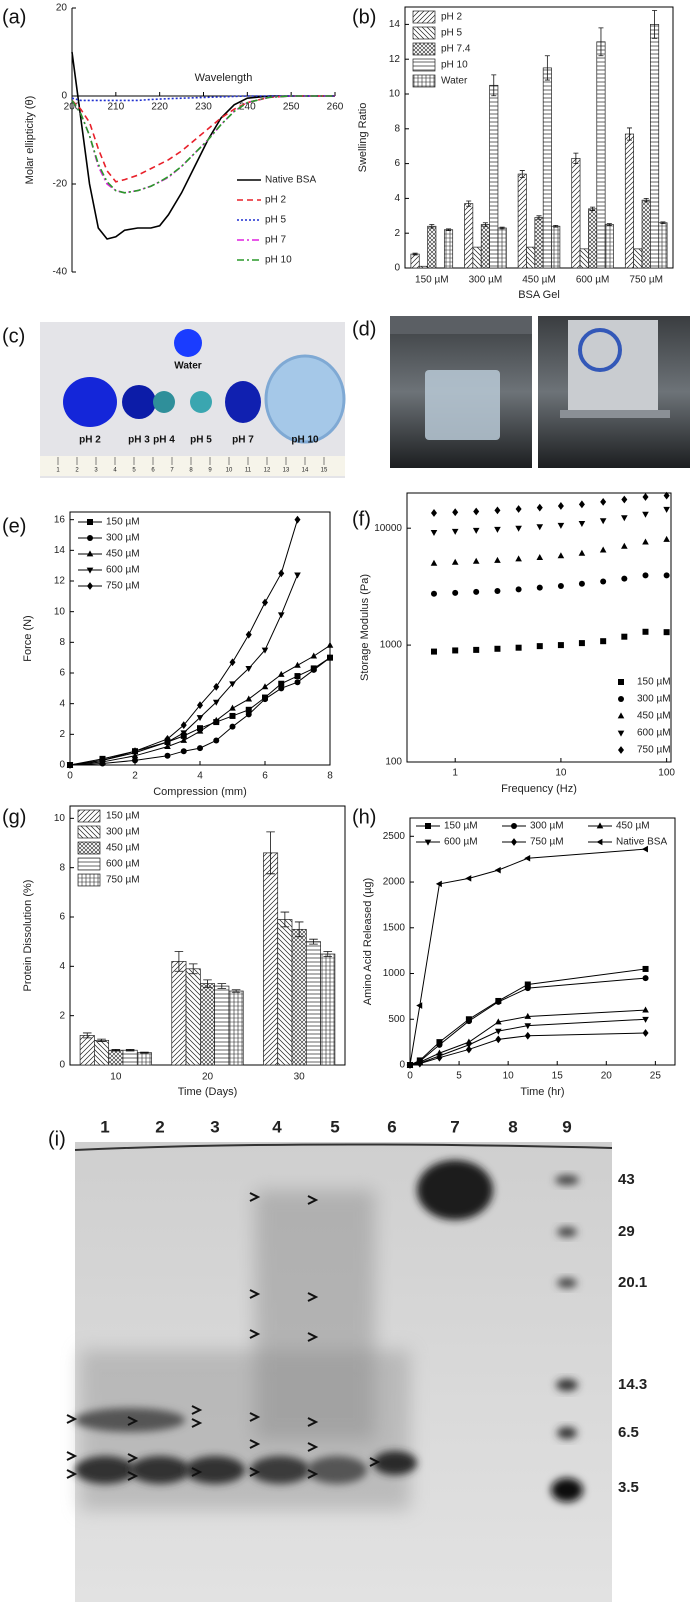 The image size is (700, 1621). I want to click on legend-label: pH 10, so click(454, 65).